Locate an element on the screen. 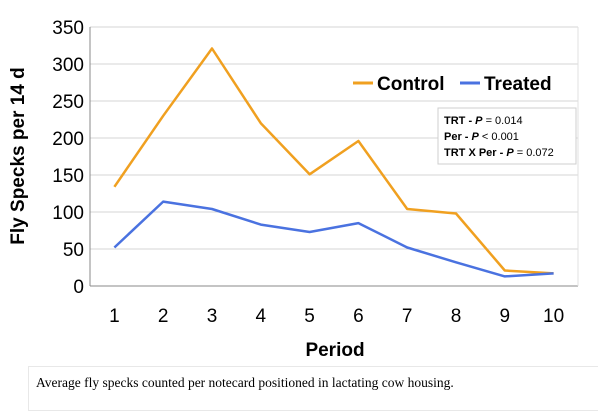 This screenshot has height=413, width=600. y-tick-labels: 0 50 100 150 200 250 300 350 is located at coordinates (68, 158).